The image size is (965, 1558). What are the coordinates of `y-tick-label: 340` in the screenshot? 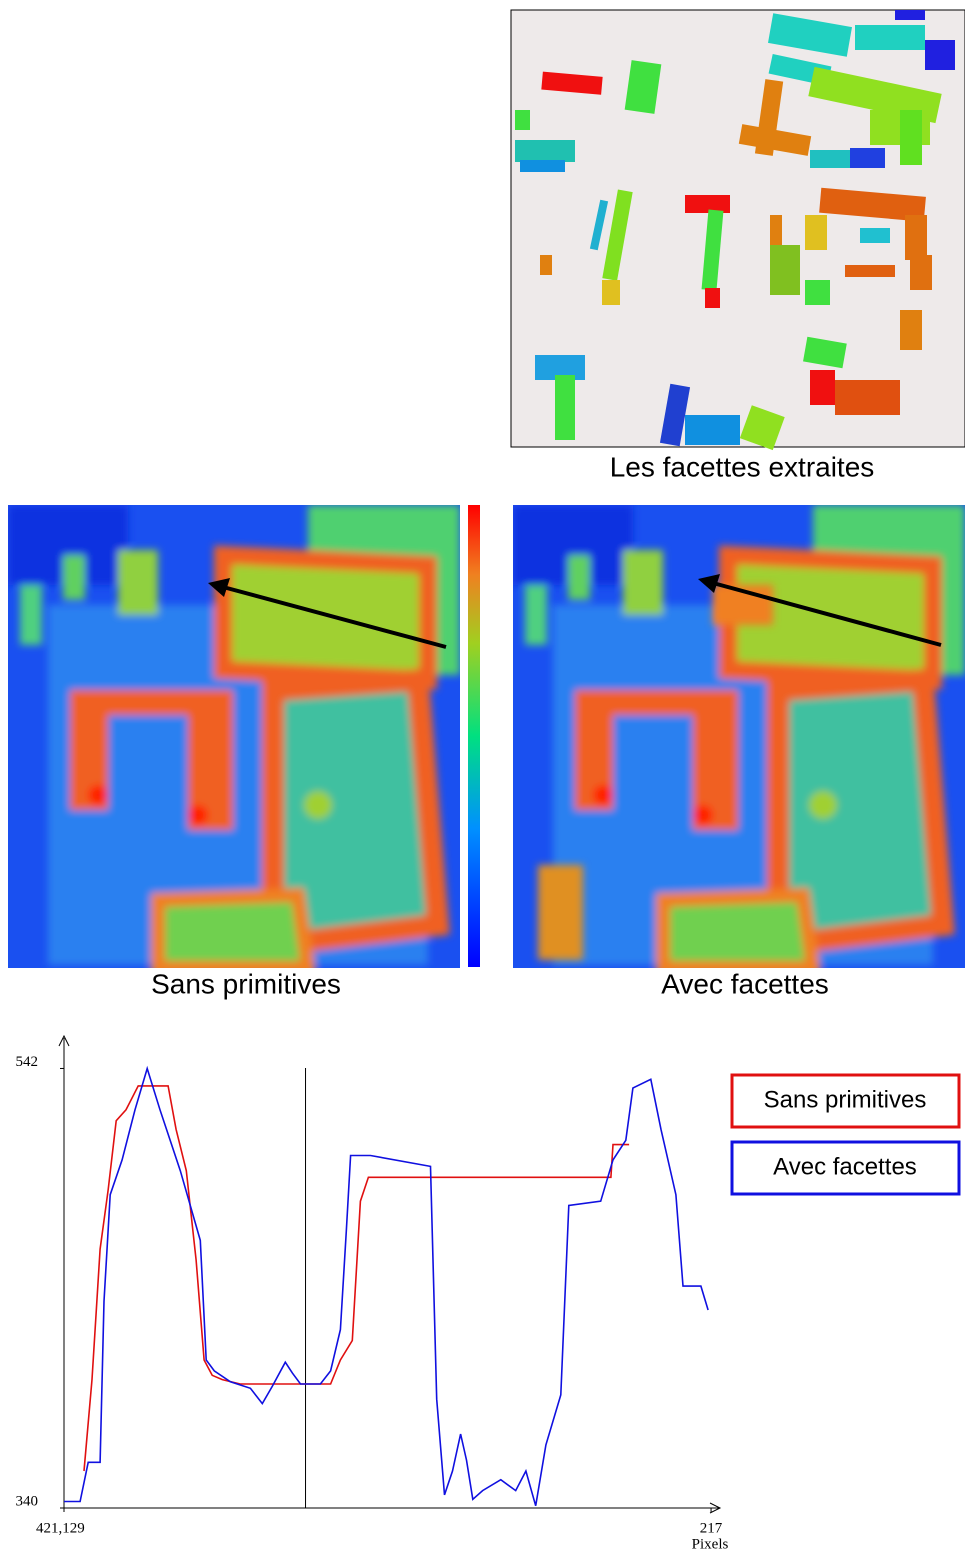 It's located at (27, 1501).